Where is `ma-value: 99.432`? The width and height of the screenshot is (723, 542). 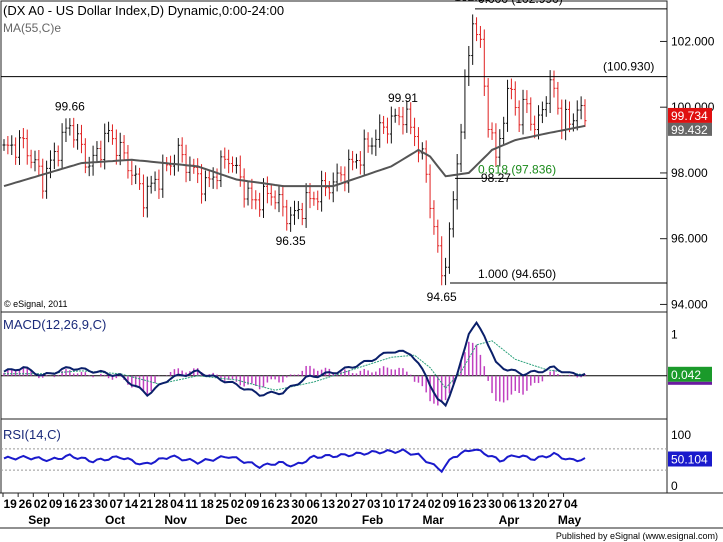
ma-value: 99.432 is located at coordinates (689, 130).